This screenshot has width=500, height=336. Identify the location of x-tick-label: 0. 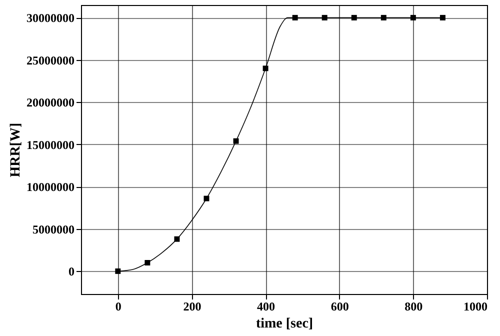
(118, 307).